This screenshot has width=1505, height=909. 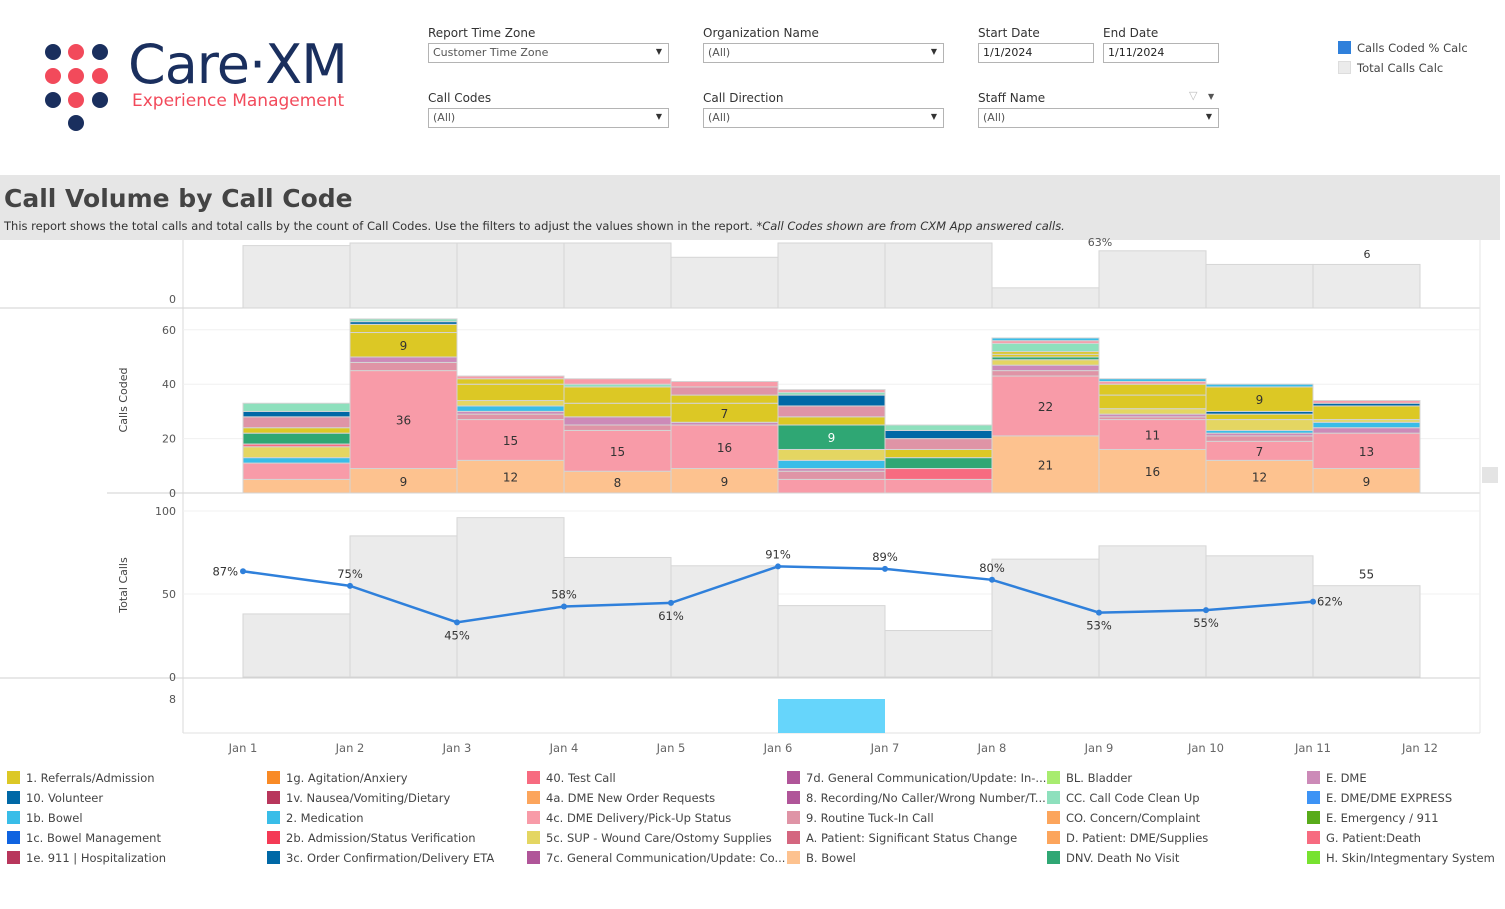 What do you see at coordinates (1330, 602) in the screenshot?
I see `pct-label: 62%` at bounding box center [1330, 602].